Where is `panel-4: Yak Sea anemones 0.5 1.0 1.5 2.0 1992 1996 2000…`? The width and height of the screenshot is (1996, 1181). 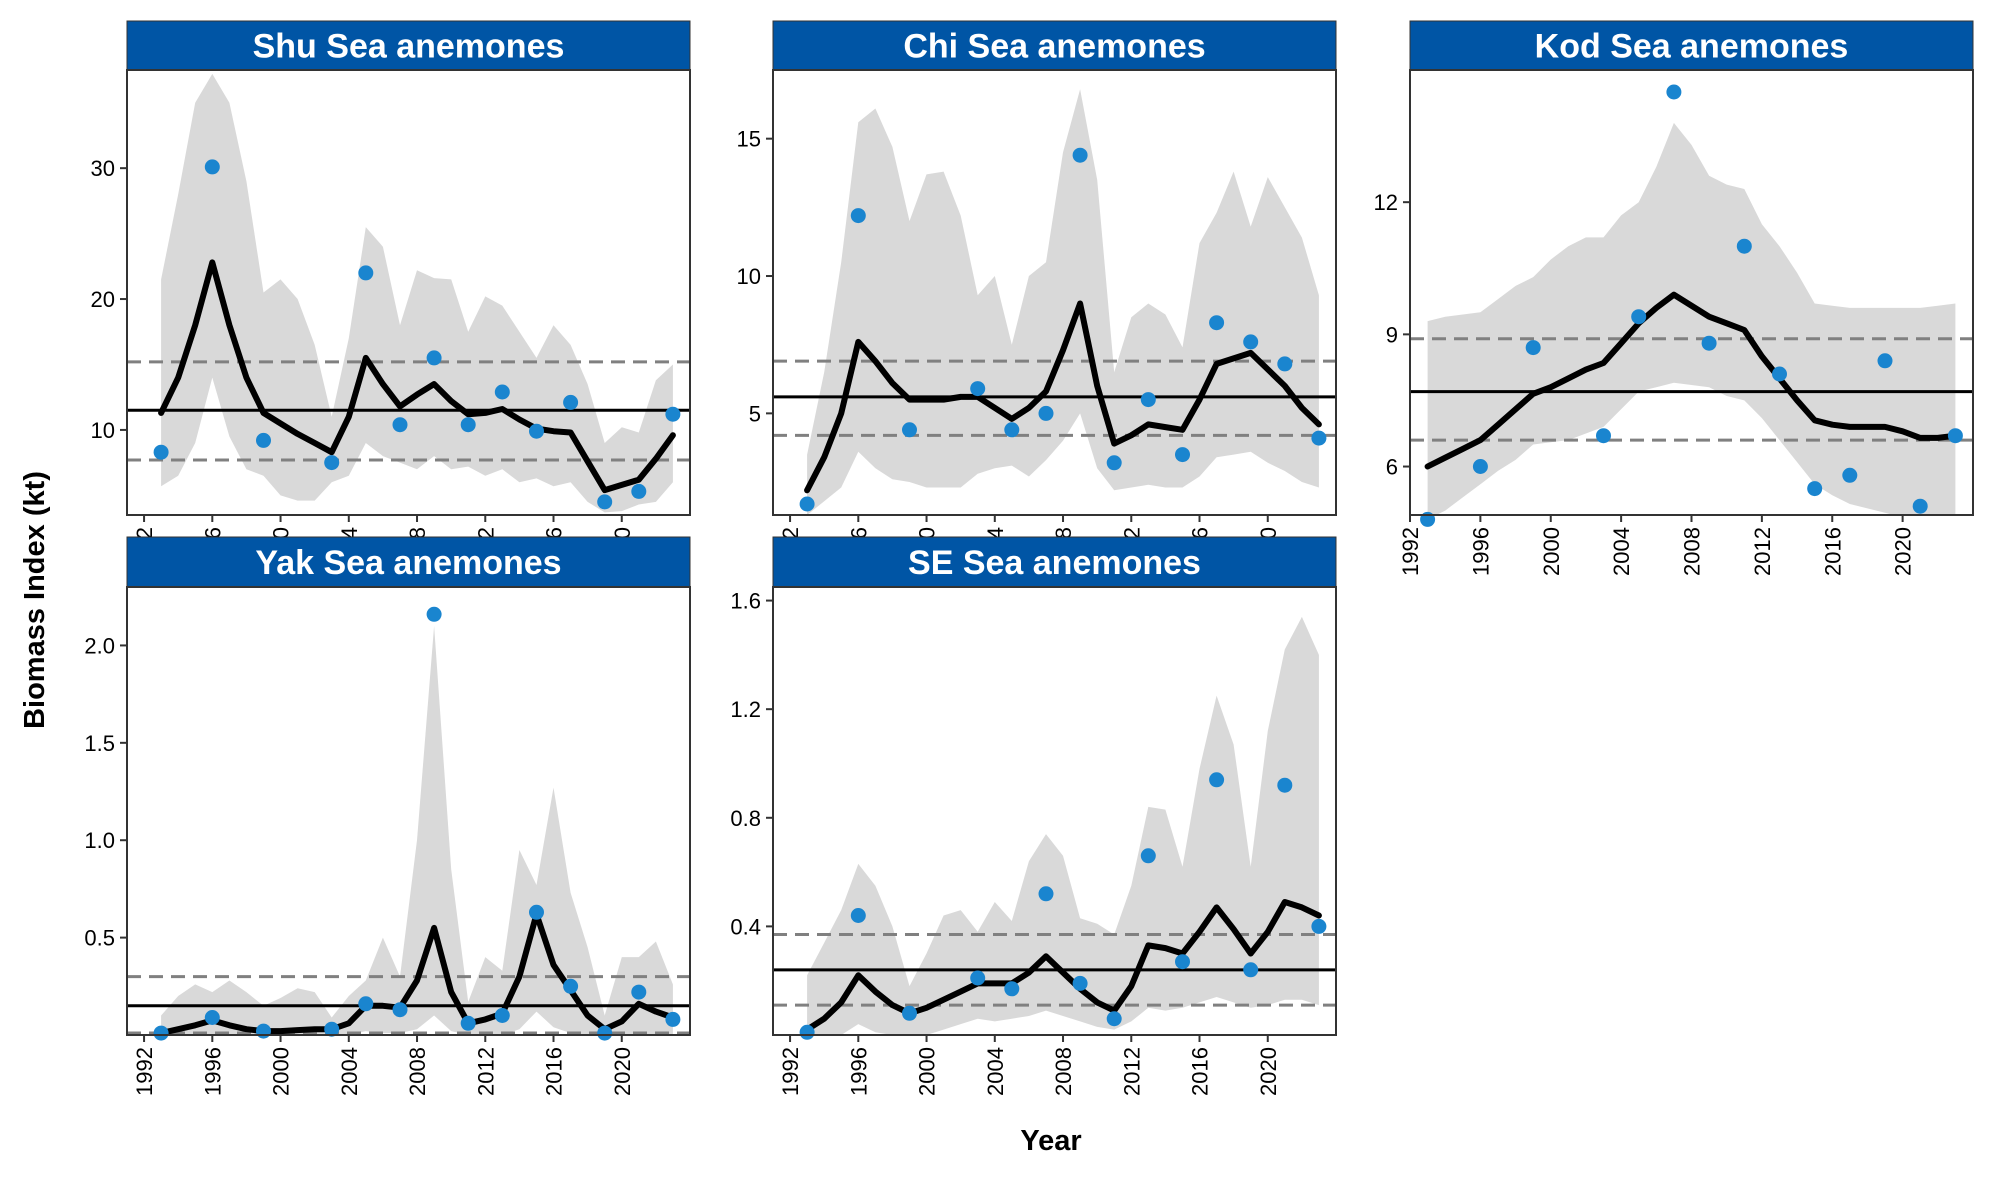 panel-4: Yak Sea anemones 0.5 1.0 1.5 2.0 1992 1996 2000… is located at coordinates (387, 816).